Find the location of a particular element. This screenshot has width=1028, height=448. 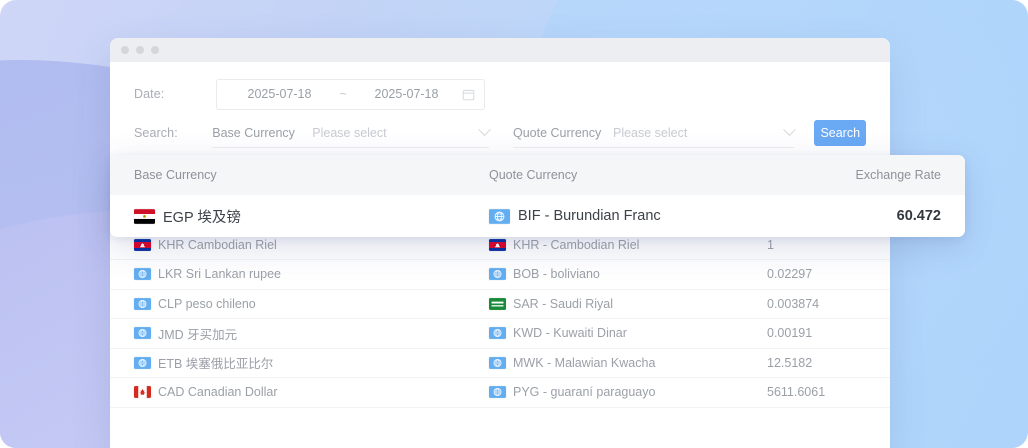

quote-currency-select: Quote Currency Please select is located at coordinates (654, 133).